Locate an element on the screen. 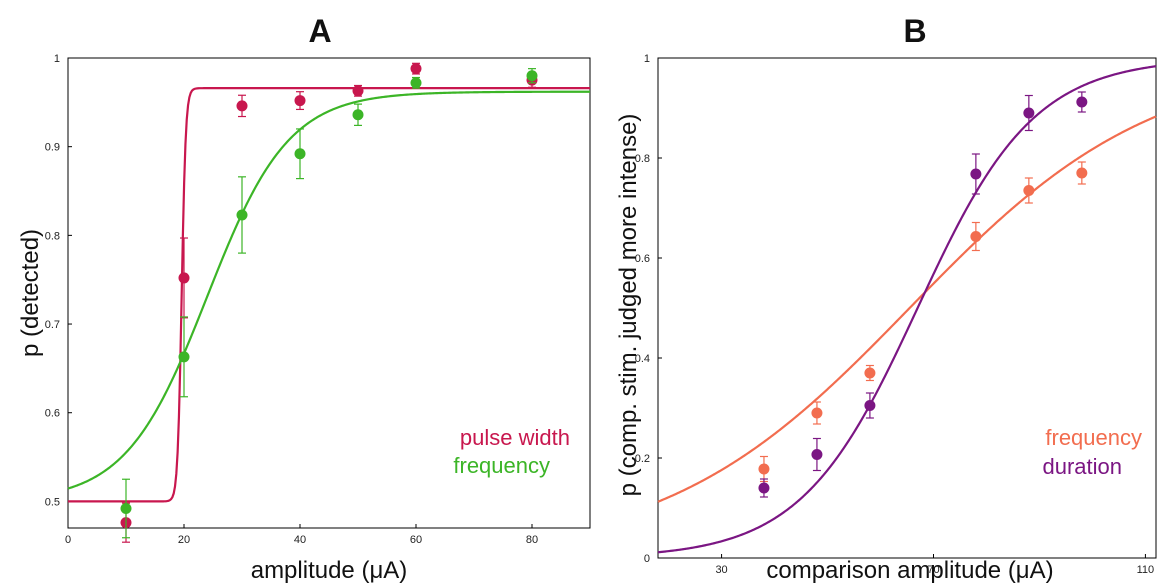 This screenshot has height=586, width=1164. panel-a-ytick-label: 0.9 is located at coordinates (52, 148).